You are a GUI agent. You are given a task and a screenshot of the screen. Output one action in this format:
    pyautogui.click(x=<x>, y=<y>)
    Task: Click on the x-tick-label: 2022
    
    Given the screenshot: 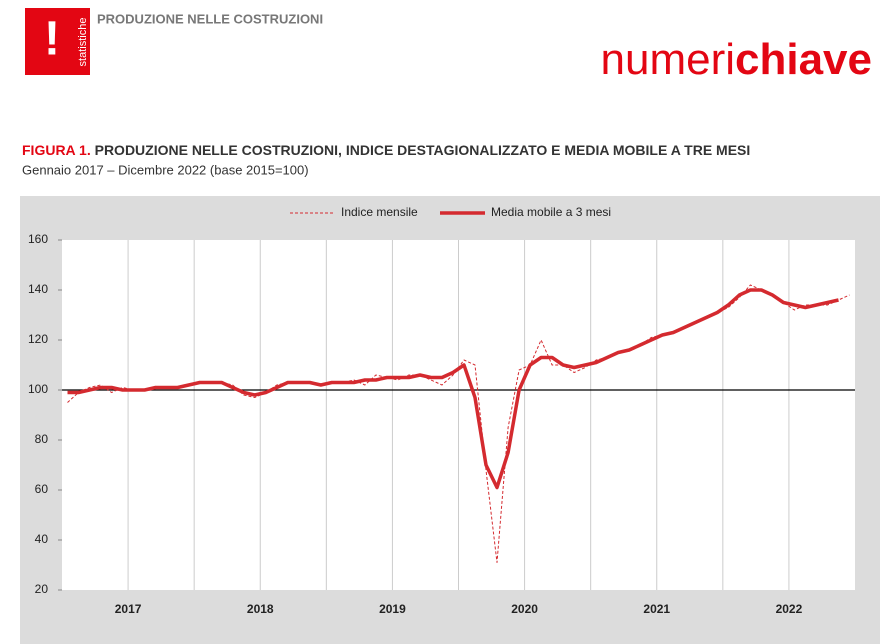 What is the action you would take?
    pyautogui.click(x=789, y=609)
    